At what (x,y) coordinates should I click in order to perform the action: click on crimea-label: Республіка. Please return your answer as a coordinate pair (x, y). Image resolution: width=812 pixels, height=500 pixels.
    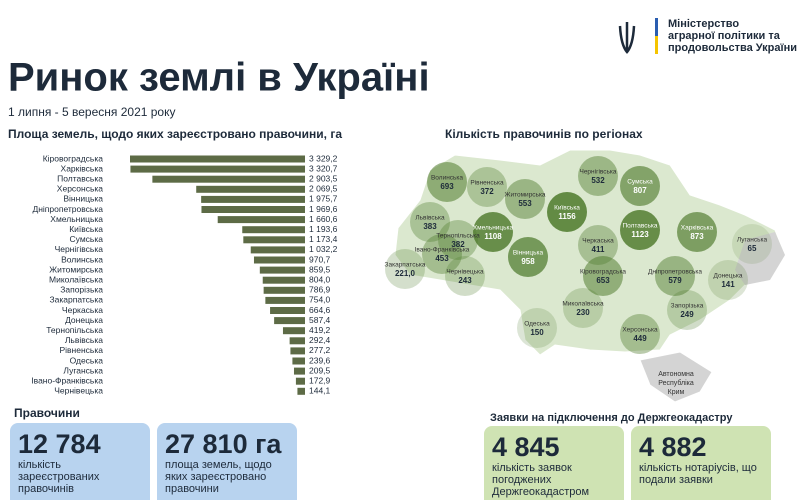
    Looking at the image, I should click on (676, 383).